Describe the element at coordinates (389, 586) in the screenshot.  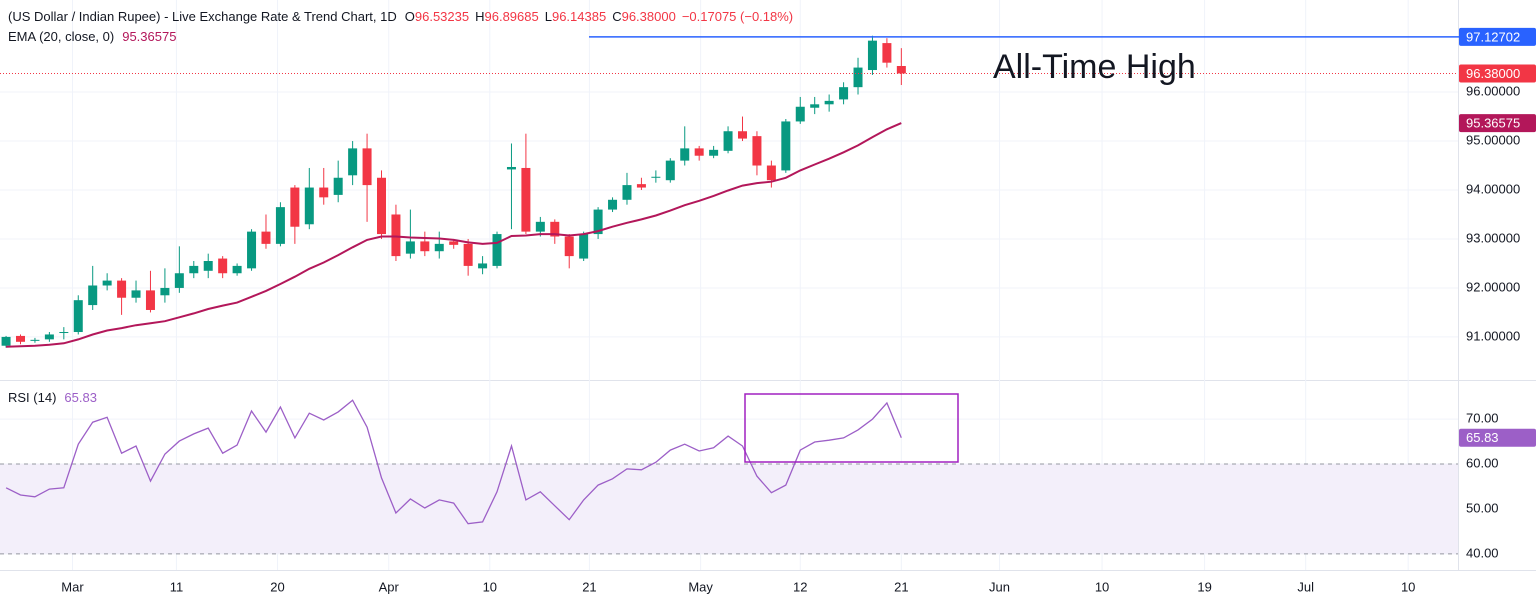
I see `x-tick-label: Apr` at that location.